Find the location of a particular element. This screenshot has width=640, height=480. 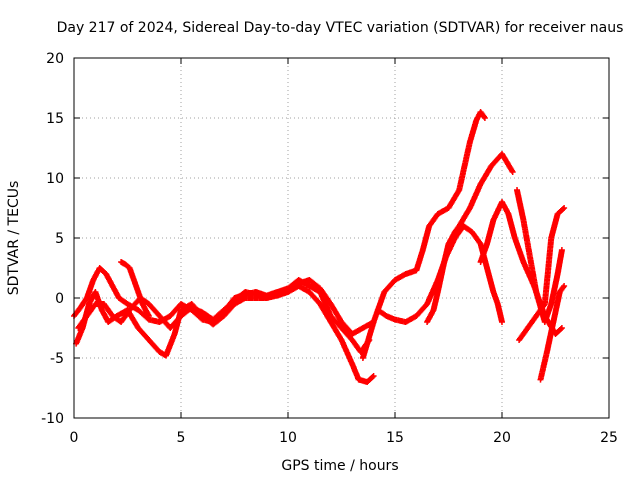

y-axis-label: SDTVAR / TECUs is located at coordinates (14, 238).